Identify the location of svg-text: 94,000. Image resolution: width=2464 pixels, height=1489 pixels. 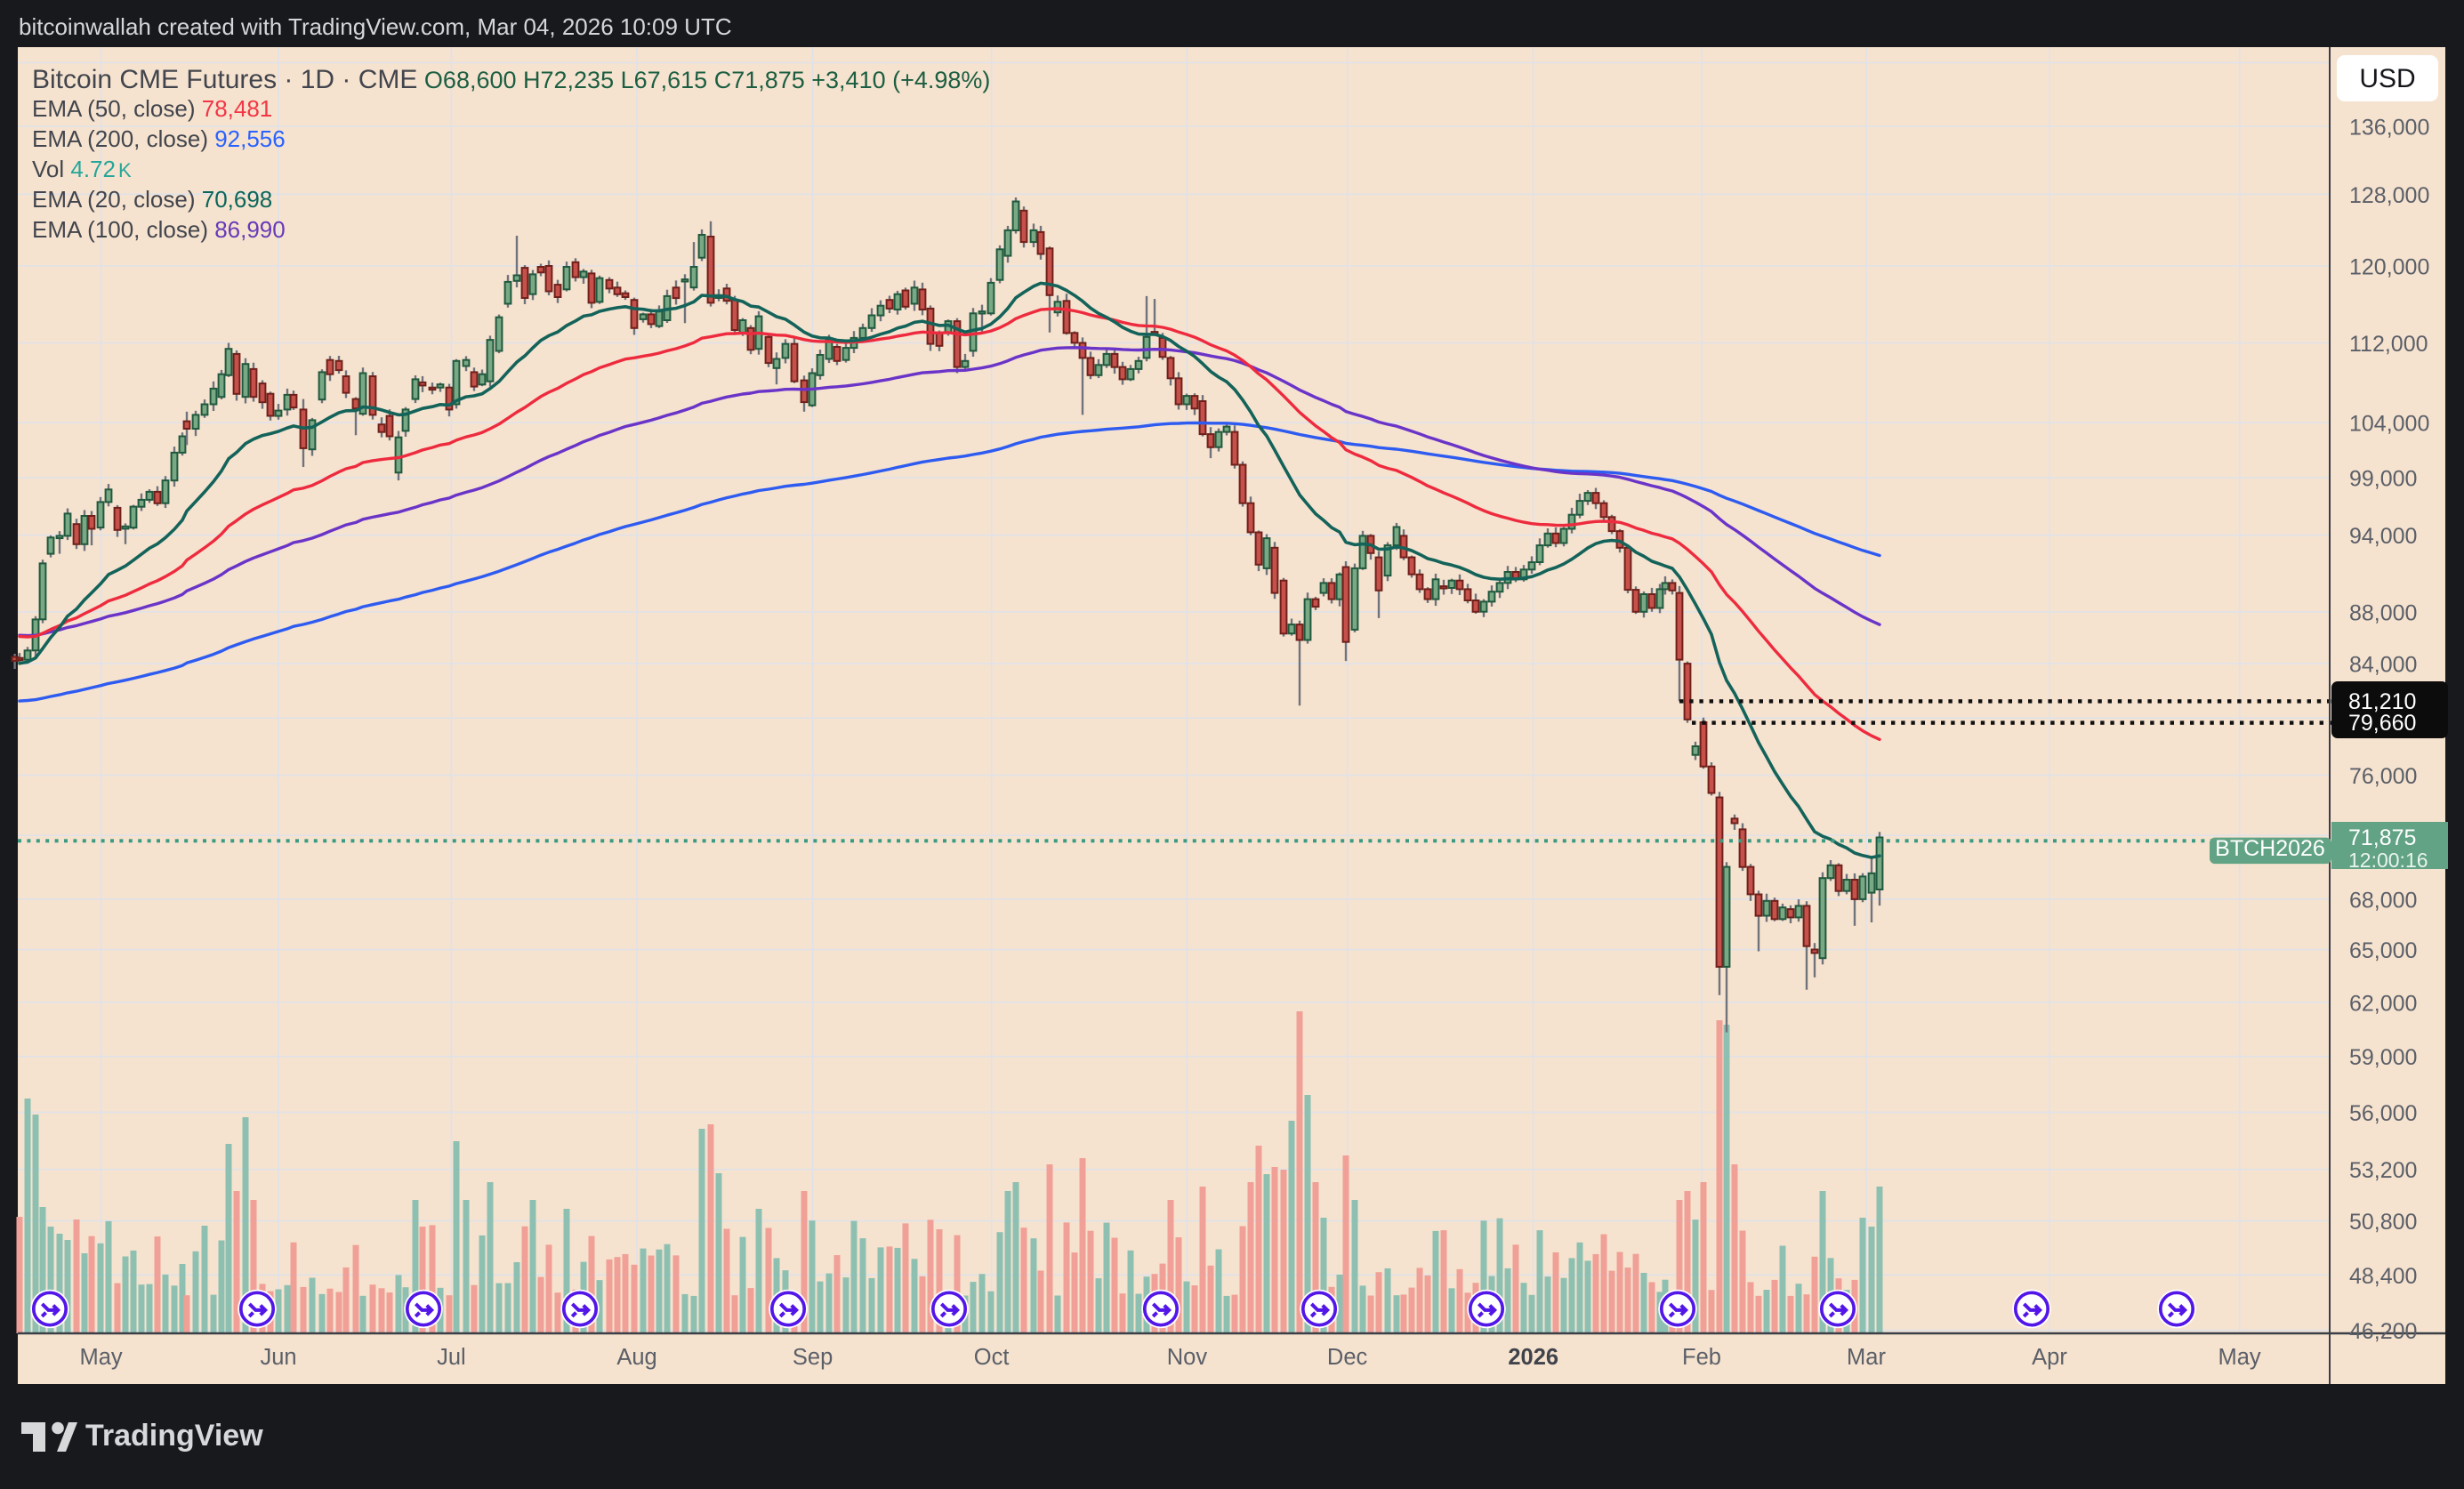
(2383, 536).